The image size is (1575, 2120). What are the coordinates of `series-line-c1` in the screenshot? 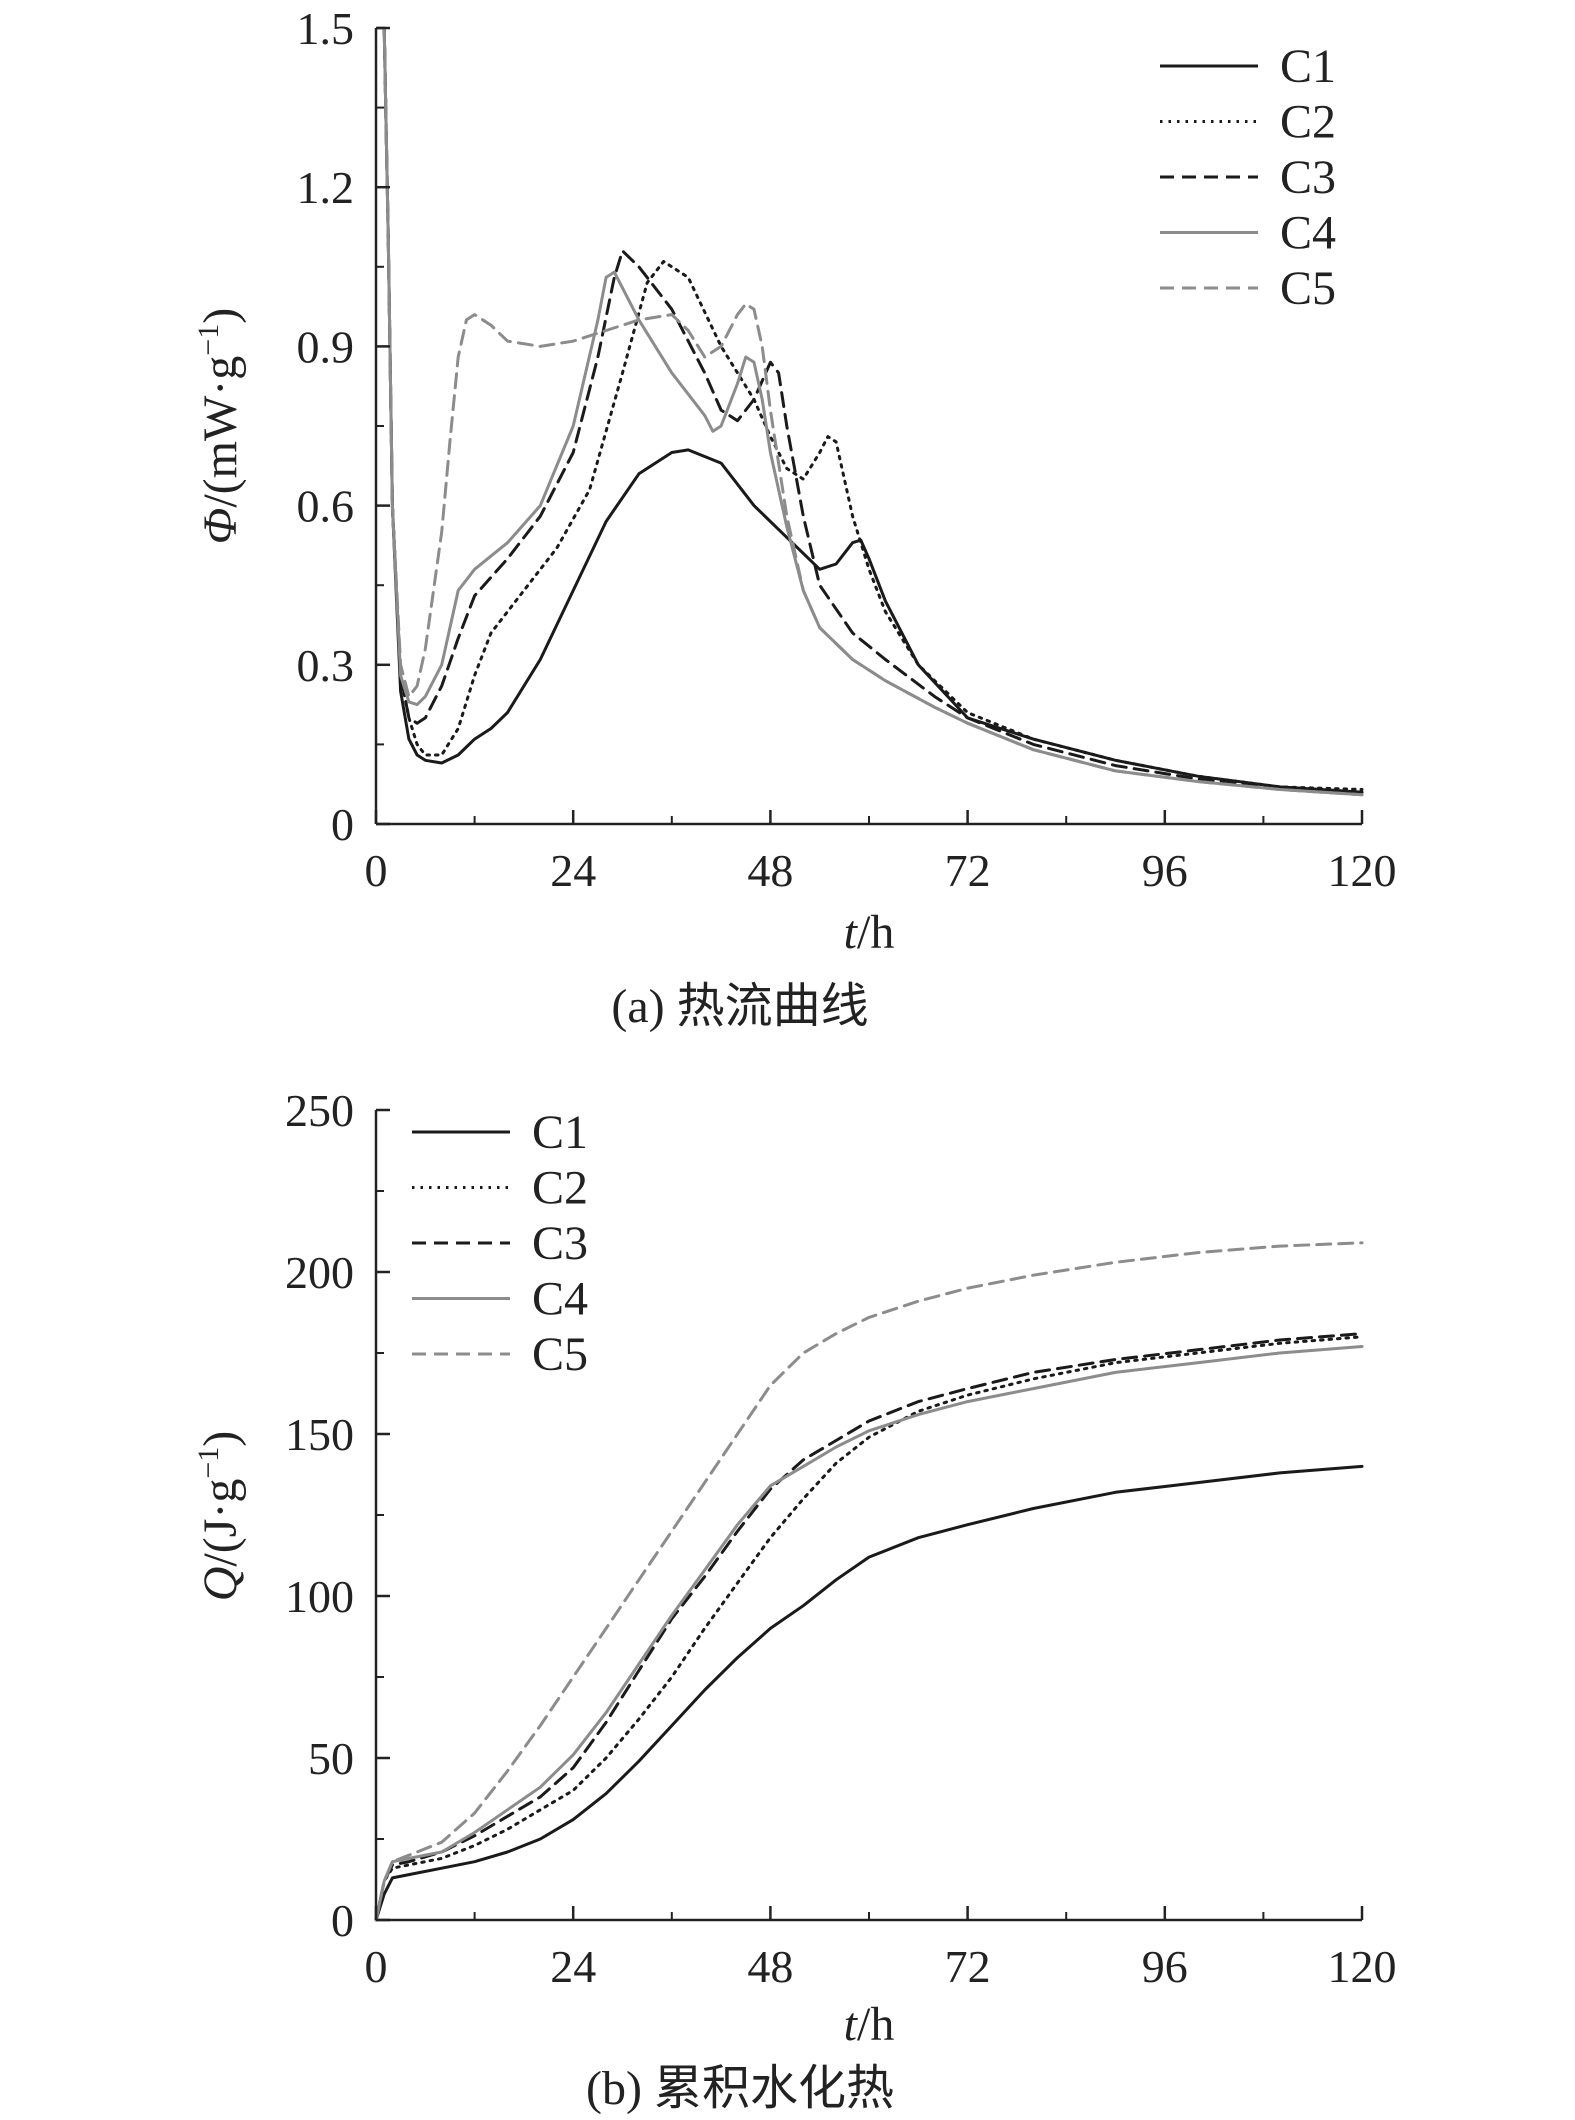 It's located at (869, 1693).